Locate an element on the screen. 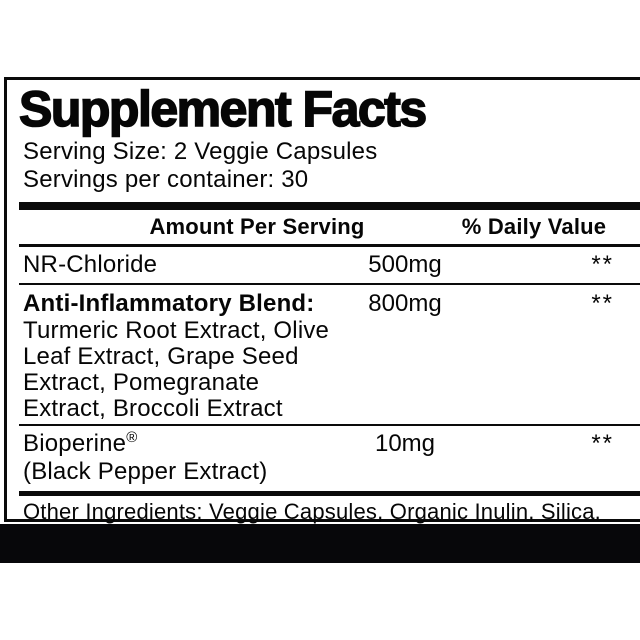  ingredient-row-bioperine: Bioperine® 10mg ** is located at coordinates (328, 444).